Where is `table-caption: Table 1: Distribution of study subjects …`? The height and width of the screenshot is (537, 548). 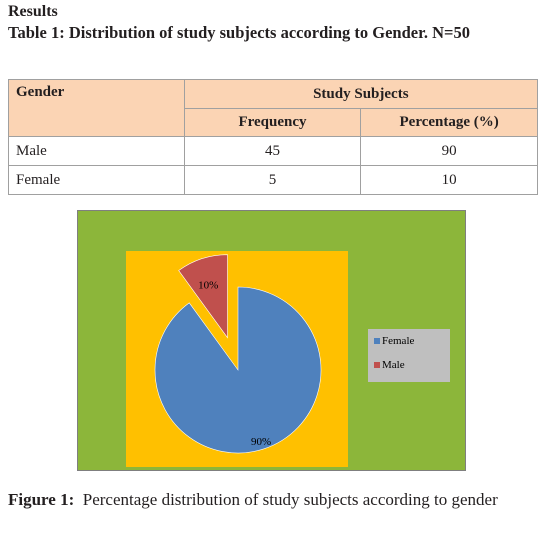 table-caption: Table 1: Distribution of study subjects … is located at coordinates (239, 32).